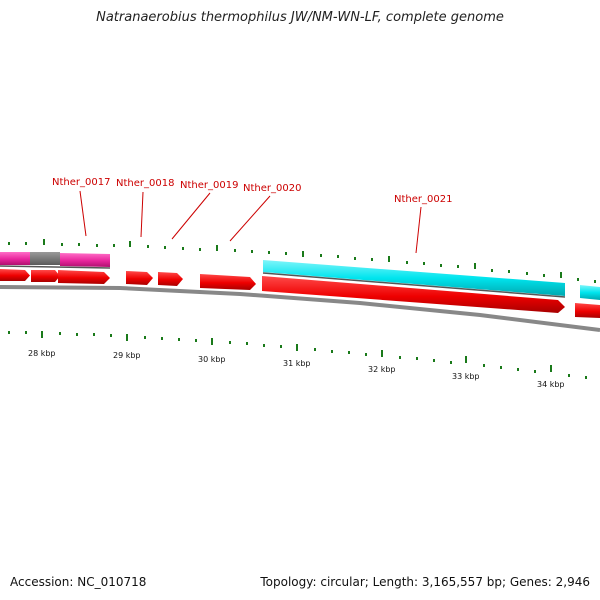 This screenshot has width=600, height=600. Describe the element at coordinates (382, 369) in the screenshot. I see `scale-label: 32 kbp` at that location.